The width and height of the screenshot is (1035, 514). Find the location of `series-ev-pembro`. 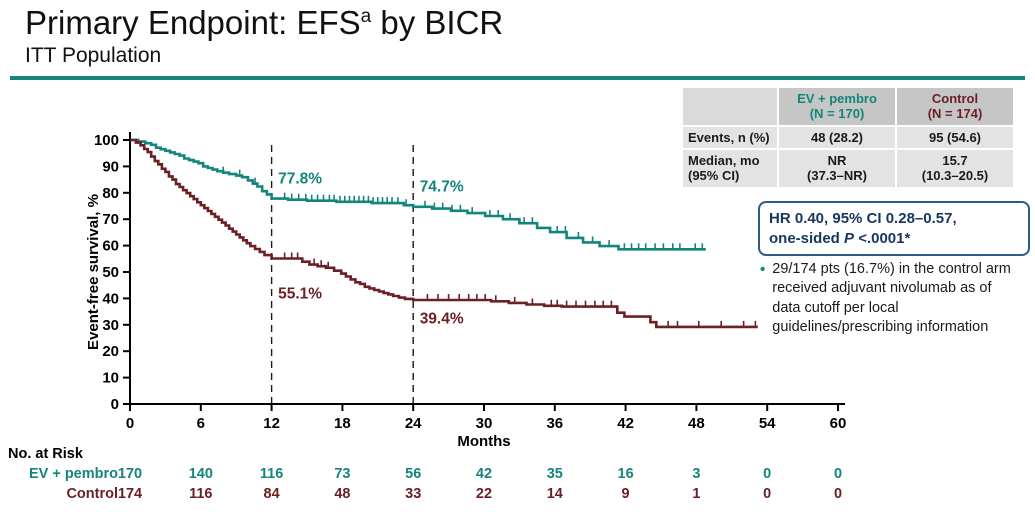

series-ev-pembro is located at coordinates (418, 194).